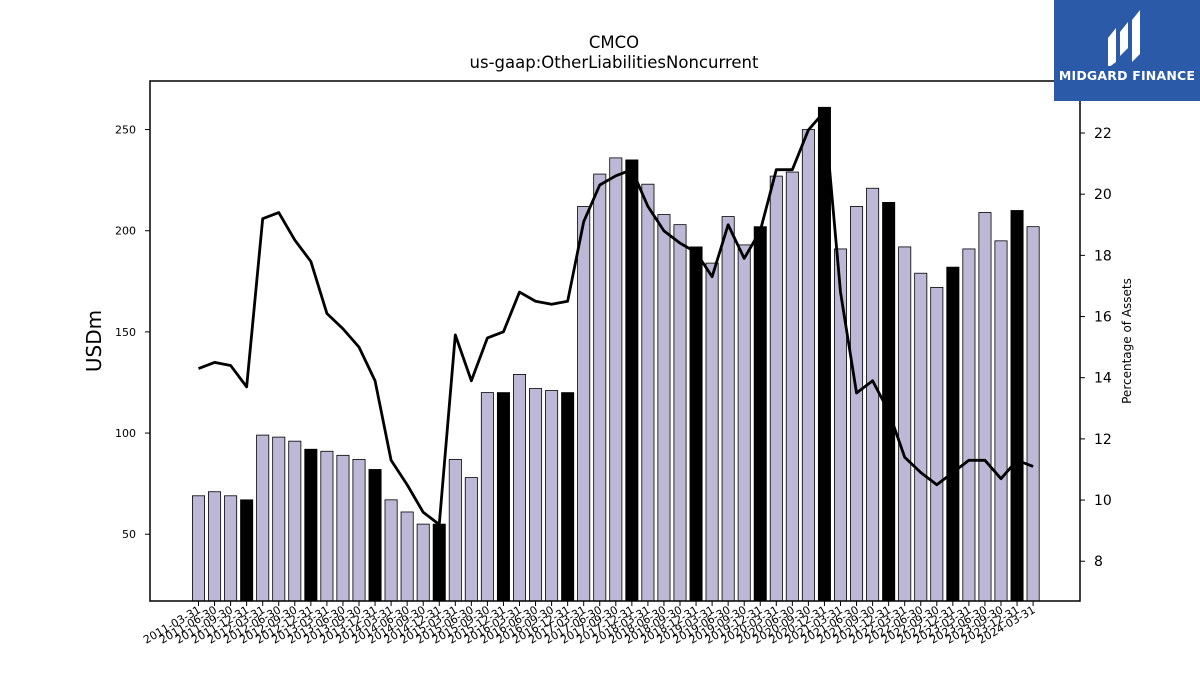 This screenshot has width=1200, height=675. What do you see at coordinates (125, 130) in the screenshot?
I see `y-tick-label: 250` at bounding box center [125, 130].